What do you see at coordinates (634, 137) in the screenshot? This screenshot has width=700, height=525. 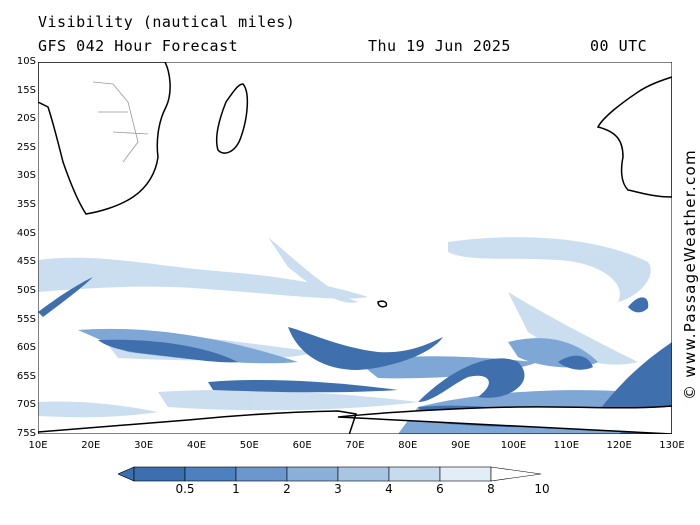 I see `australia-coast` at bounding box center [634, 137].